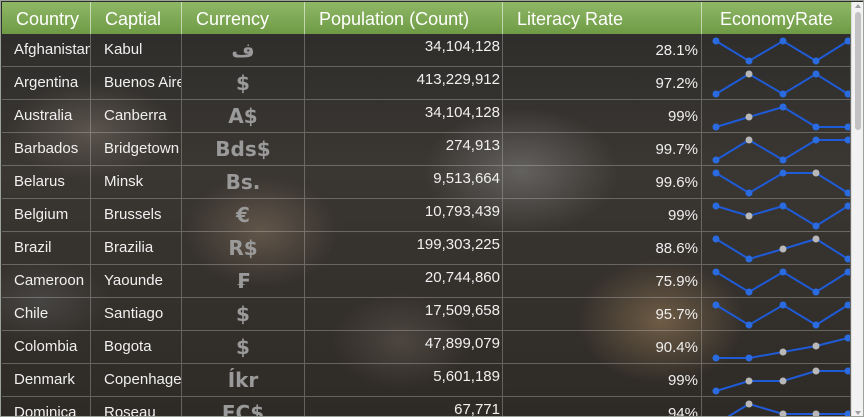 The height and width of the screenshot is (417, 864). Describe the element at coordinates (404, 248) in the screenshot. I see `cell-population: 199,303,225` at that location.